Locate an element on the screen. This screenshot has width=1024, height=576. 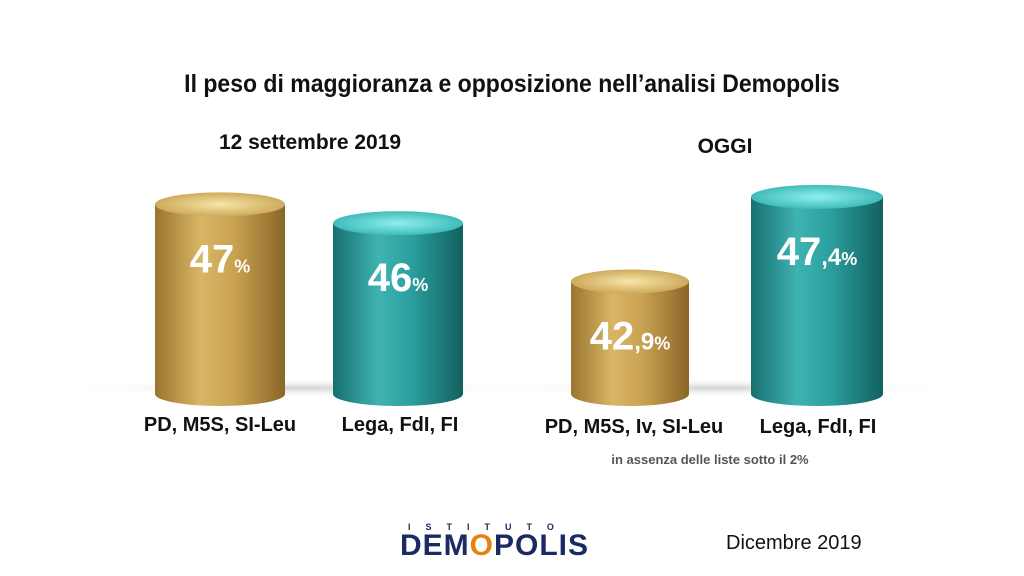
x-label-0: PD, M5S, SI-Leu is located at coordinates (220, 425).